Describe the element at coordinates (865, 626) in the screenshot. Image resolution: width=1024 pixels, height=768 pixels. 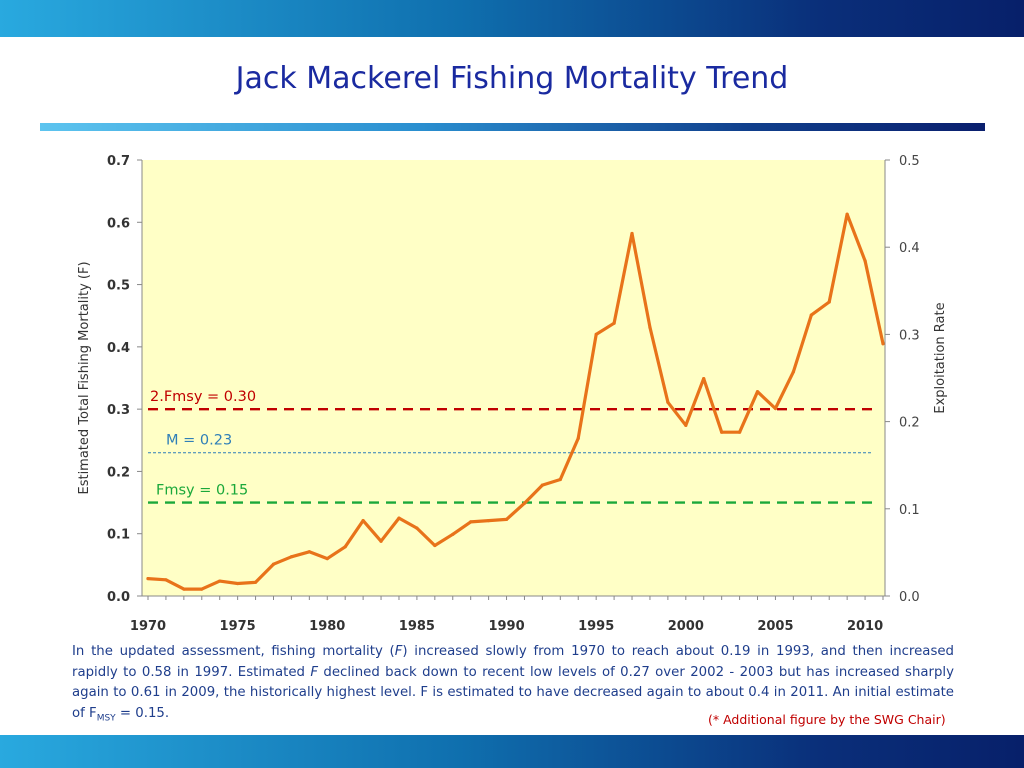
I see `x-tick-label: 2010` at that location.